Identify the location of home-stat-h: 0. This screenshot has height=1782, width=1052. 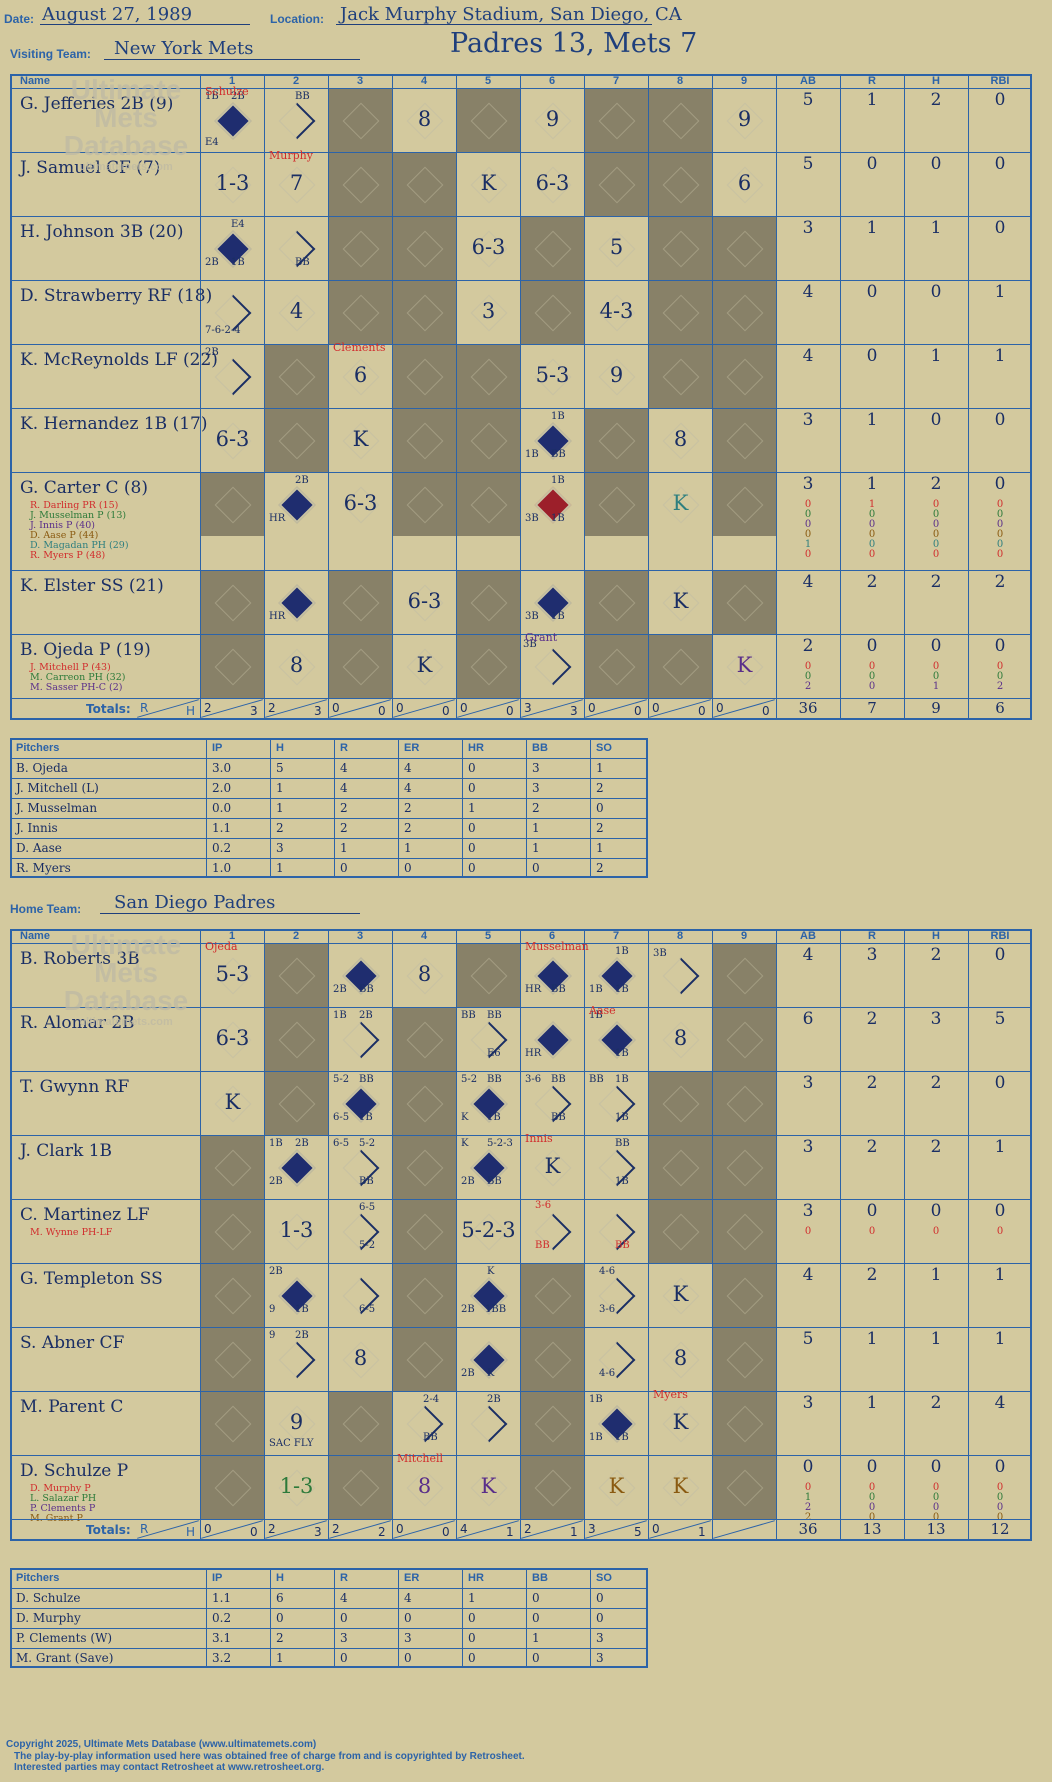
(936, 1467).